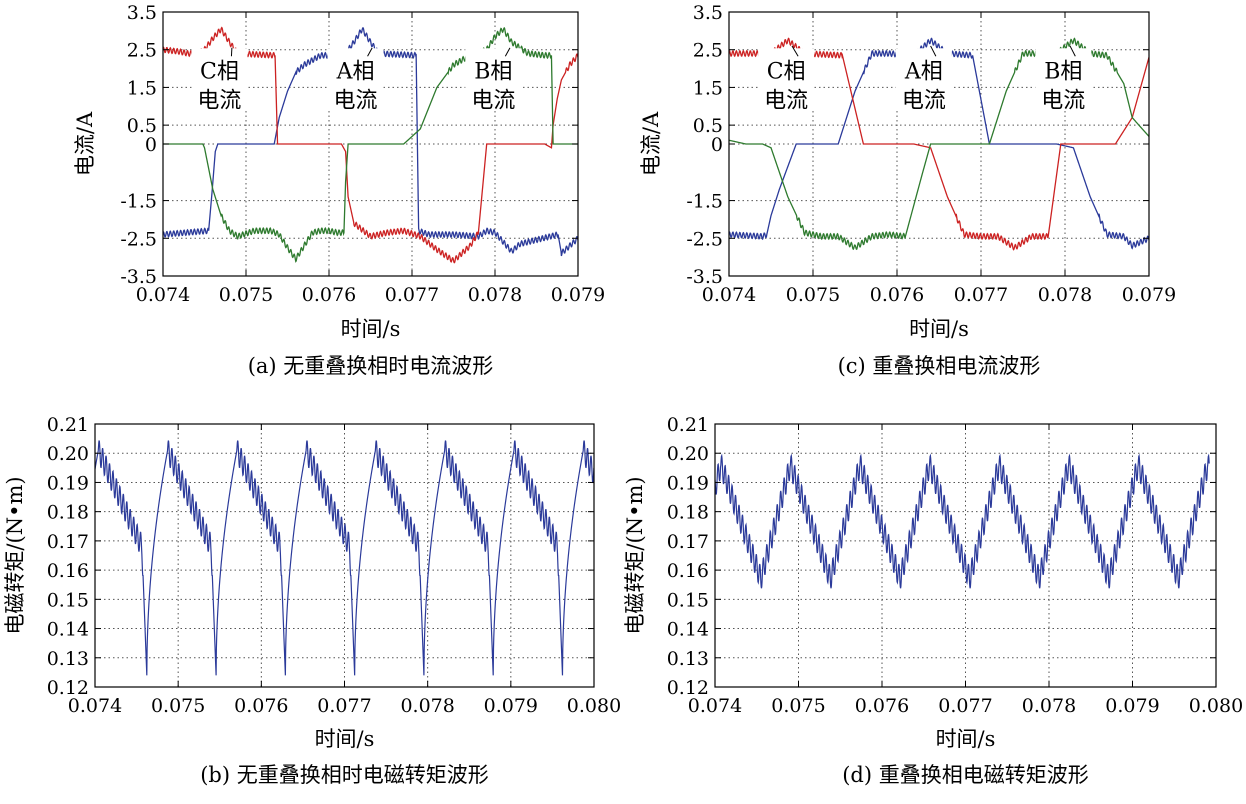  What do you see at coordinates (939, 366) in the screenshot?
I see `figure-caption: (c) 重叠换相电流波形` at bounding box center [939, 366].